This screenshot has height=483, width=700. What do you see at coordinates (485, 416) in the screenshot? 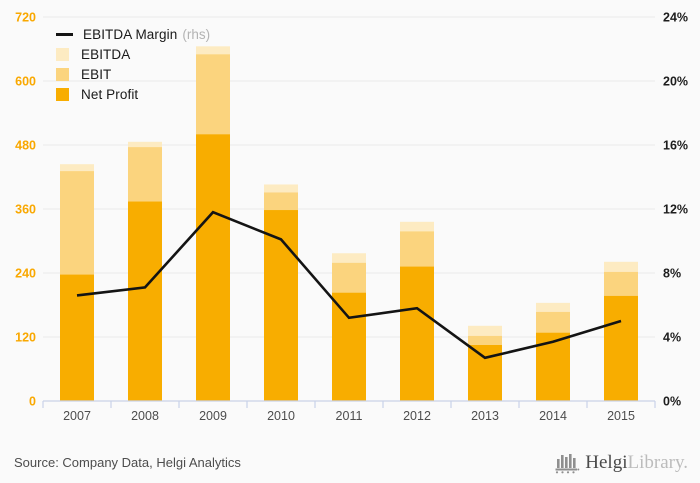
I see `svg-text: 2013` at bounding box center [485, 416].